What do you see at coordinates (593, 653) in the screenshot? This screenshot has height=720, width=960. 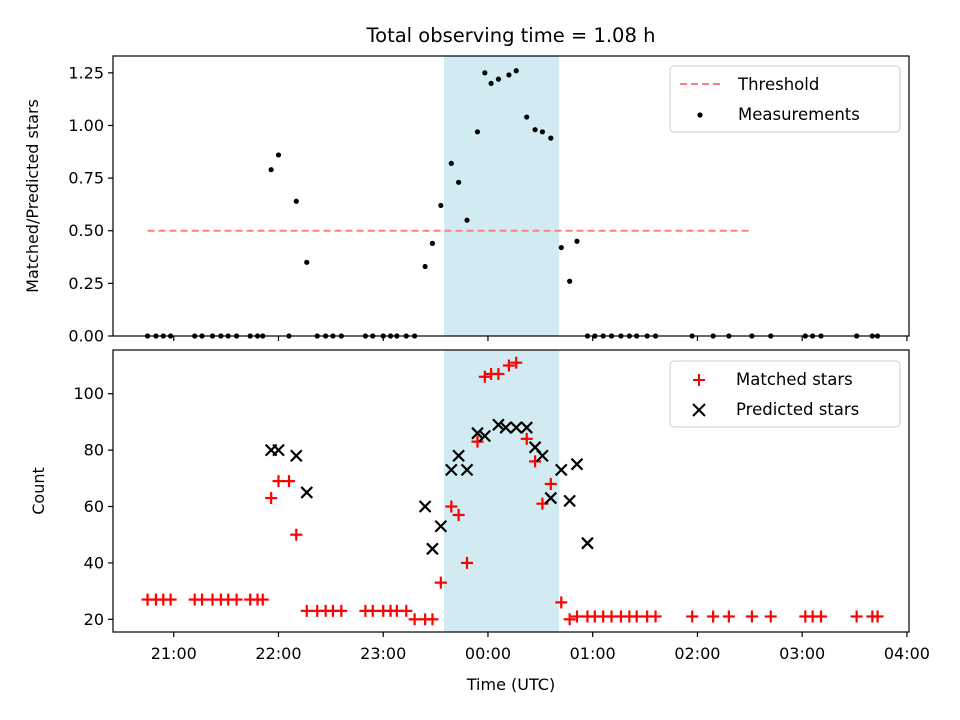 I see `x-tick-label: 01:00` at bounding box center [593, 653].